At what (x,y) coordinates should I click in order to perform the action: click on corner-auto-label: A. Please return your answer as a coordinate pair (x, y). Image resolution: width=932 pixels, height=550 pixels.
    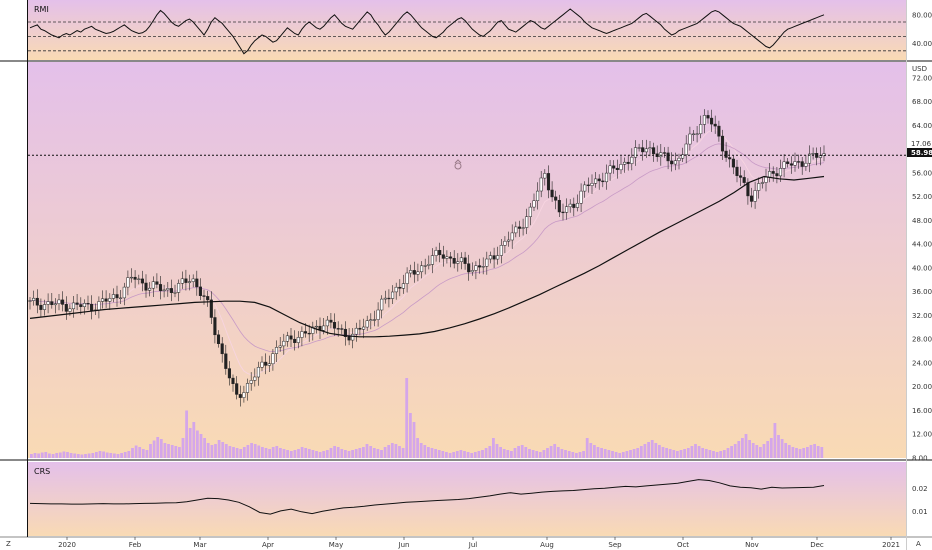
    Looking at the image, I should click on (918, 544).